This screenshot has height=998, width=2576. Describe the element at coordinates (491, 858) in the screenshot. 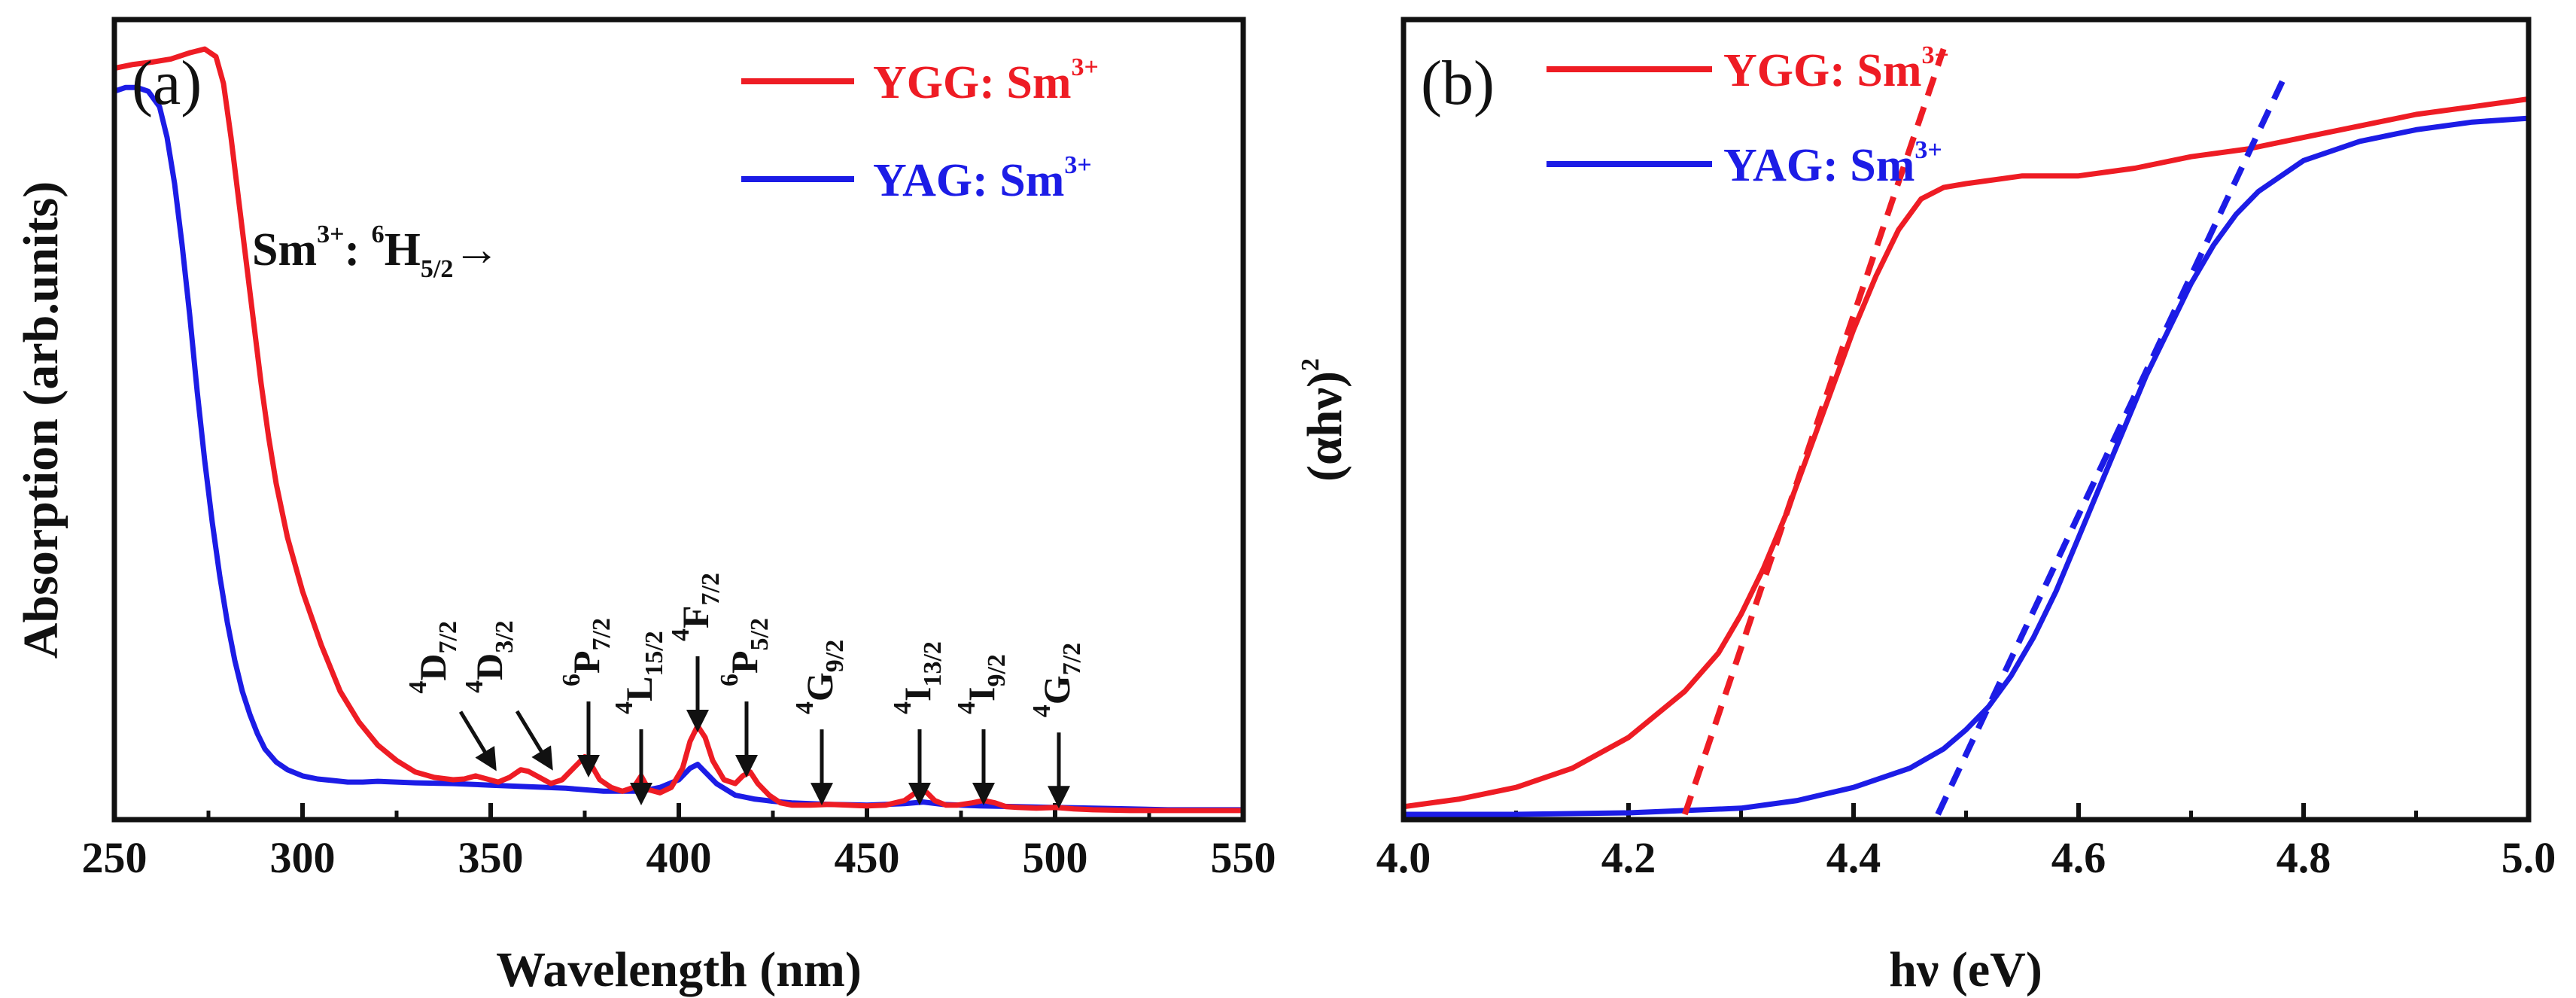

I see `panel-a-x-tick-label: 350` at that location.